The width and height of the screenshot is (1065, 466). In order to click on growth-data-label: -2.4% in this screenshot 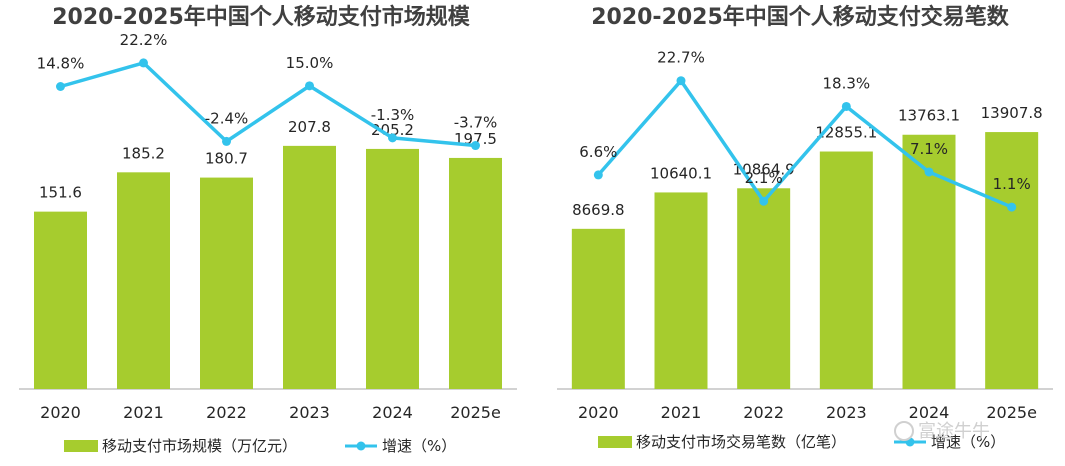, I will do `click(227, 118)`.